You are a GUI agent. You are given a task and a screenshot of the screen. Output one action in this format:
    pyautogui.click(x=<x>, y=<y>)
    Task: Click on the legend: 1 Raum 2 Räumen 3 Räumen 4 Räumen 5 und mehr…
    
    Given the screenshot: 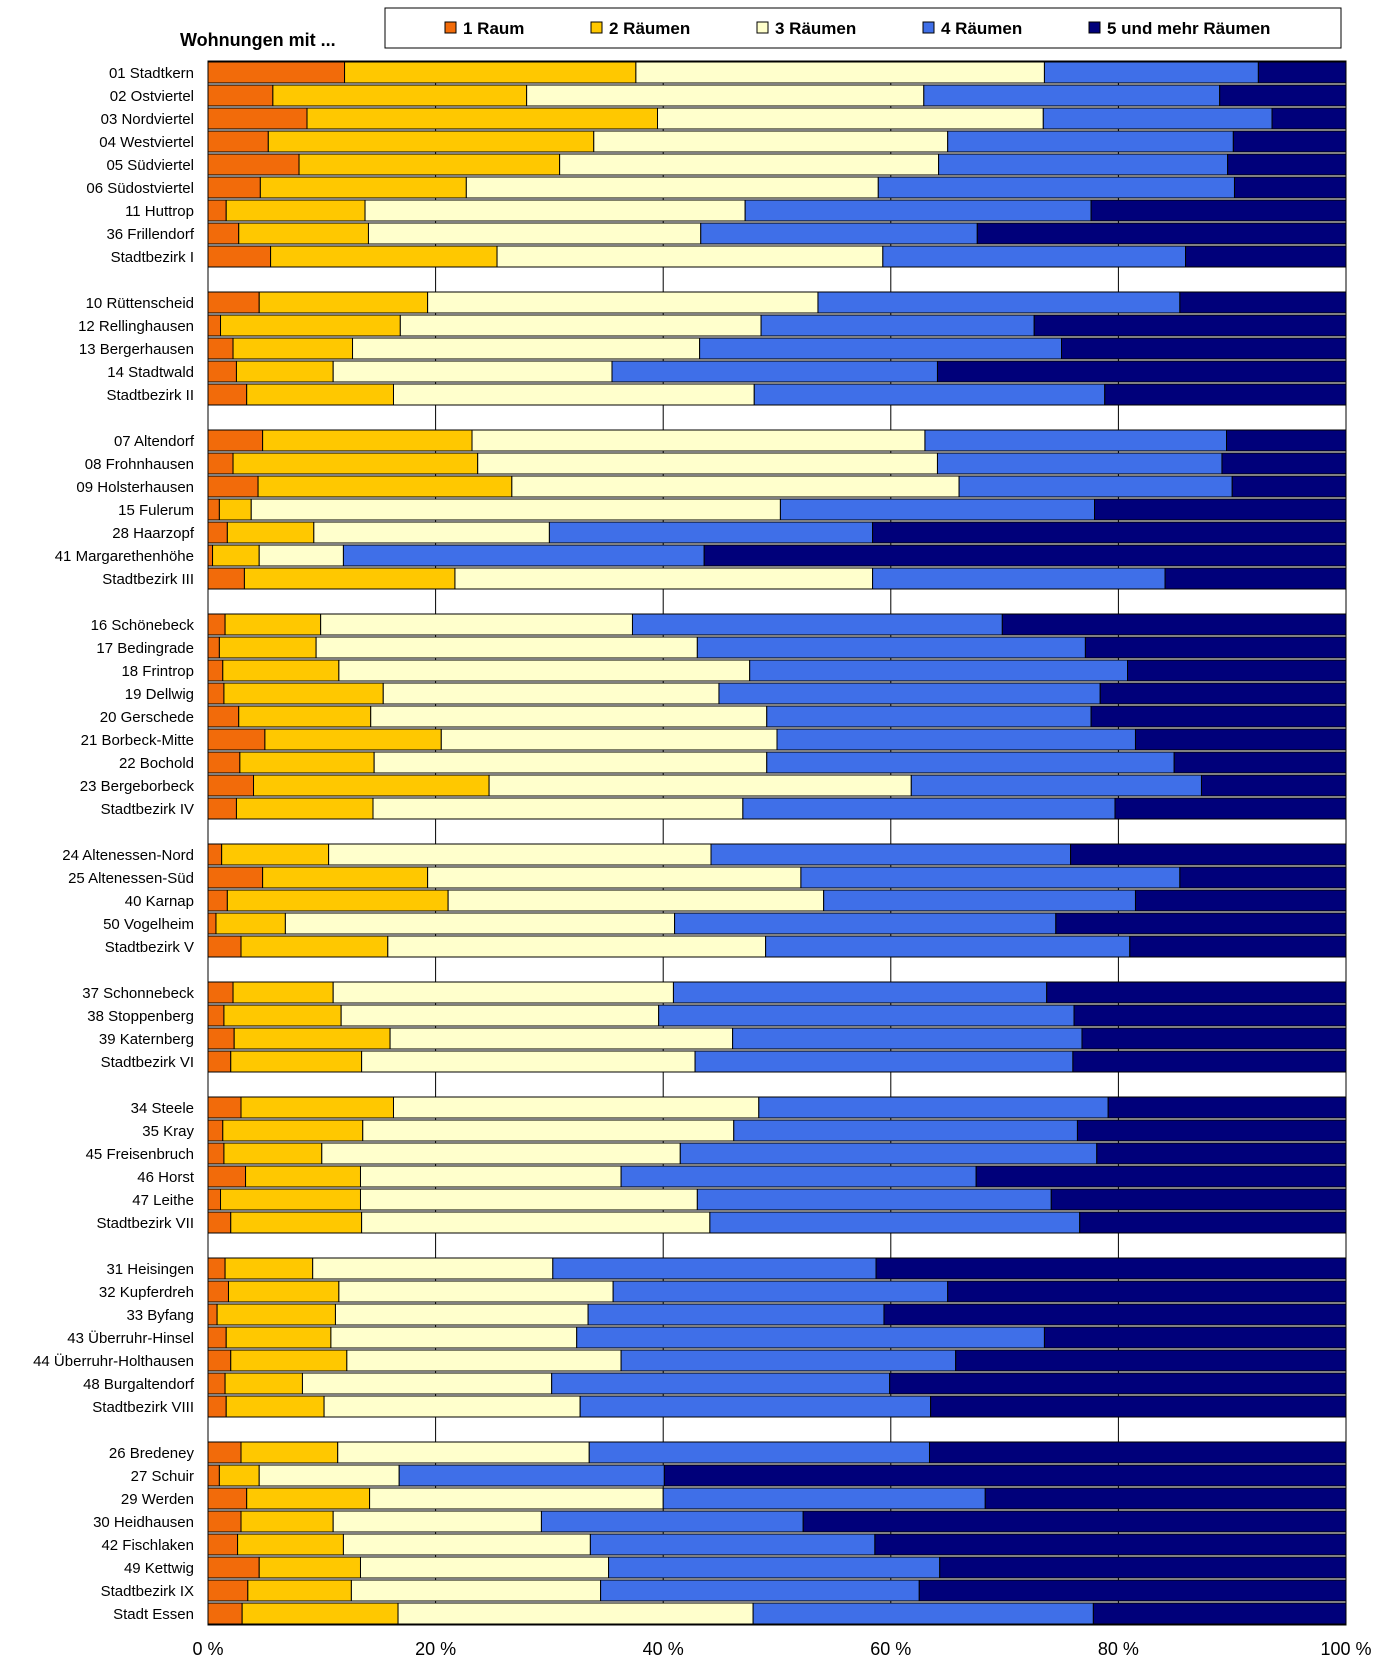 What is the action you would take?
    pyautogui.click(x=863, y=28)
    